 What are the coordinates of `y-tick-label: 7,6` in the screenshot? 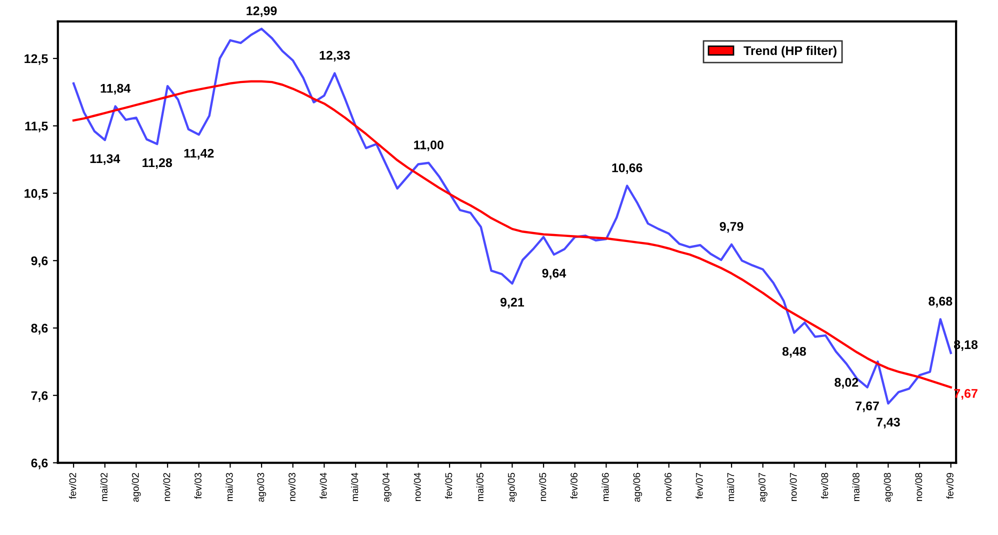 It's located at (39, 396).